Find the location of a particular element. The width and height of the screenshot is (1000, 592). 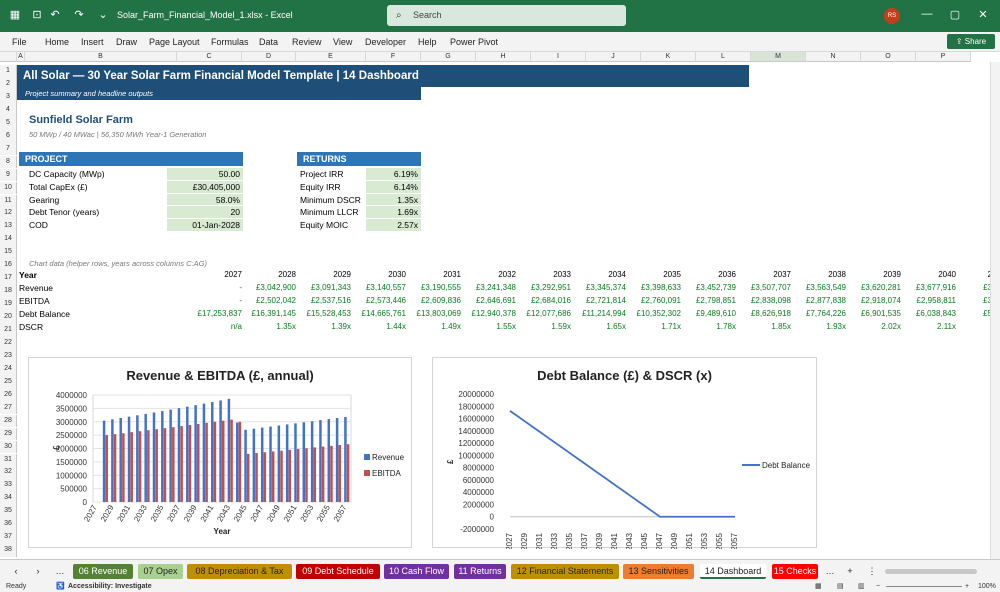

column-header-l: L is located at coordinates (723, 57).